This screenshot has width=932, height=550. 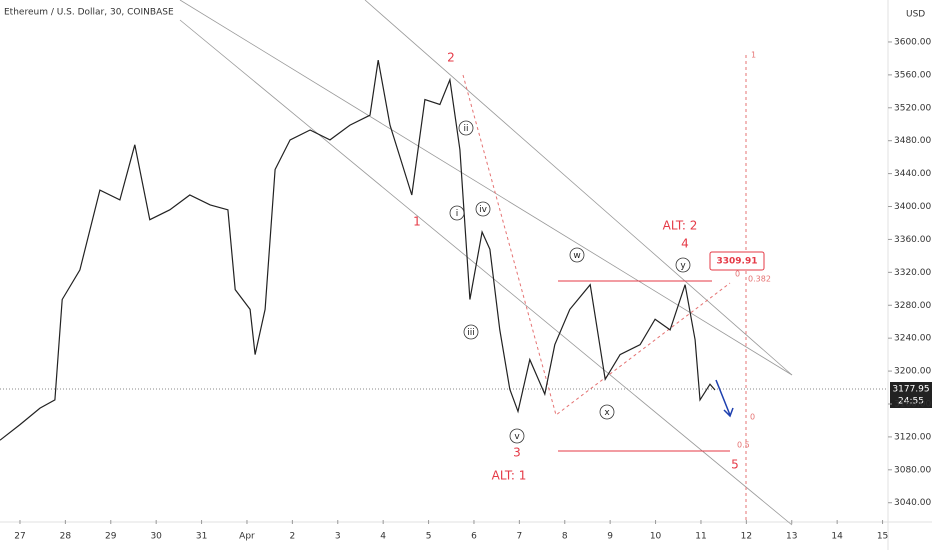 What do you see at coordinates (156, 537) in the screenshot?
I see `x-tick-label: 30` at bounding box center [156, 537].